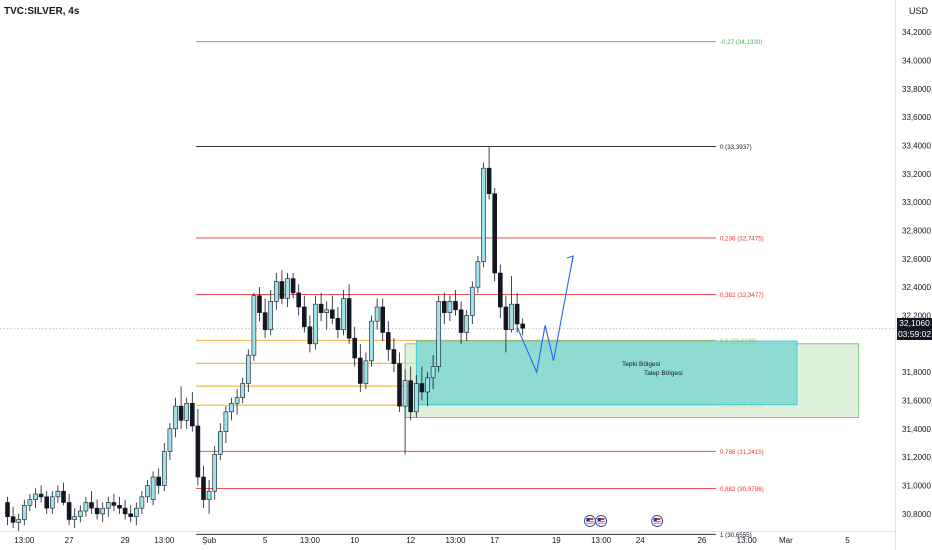 Image resolution: width=932 pixels, height=550 pixels. I want to click on zone-label-reaction: Tepki Bölgesi, so click(641, 364).